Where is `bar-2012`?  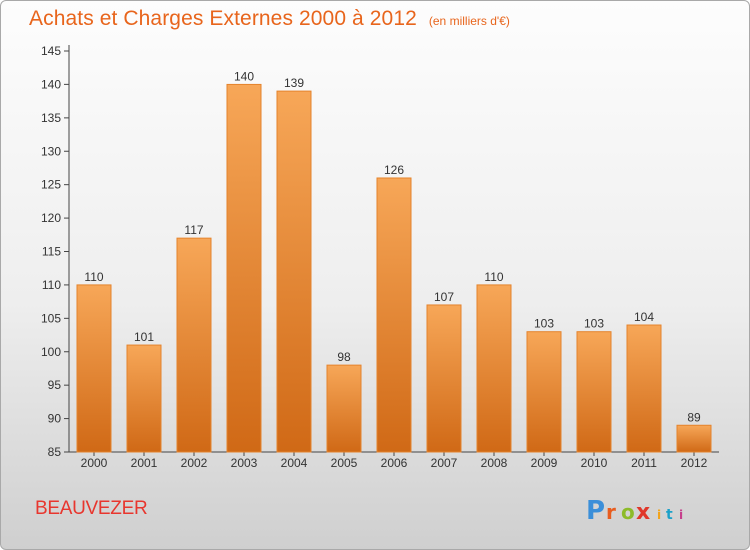
bar-2012 is located at coordinates (694, 438).